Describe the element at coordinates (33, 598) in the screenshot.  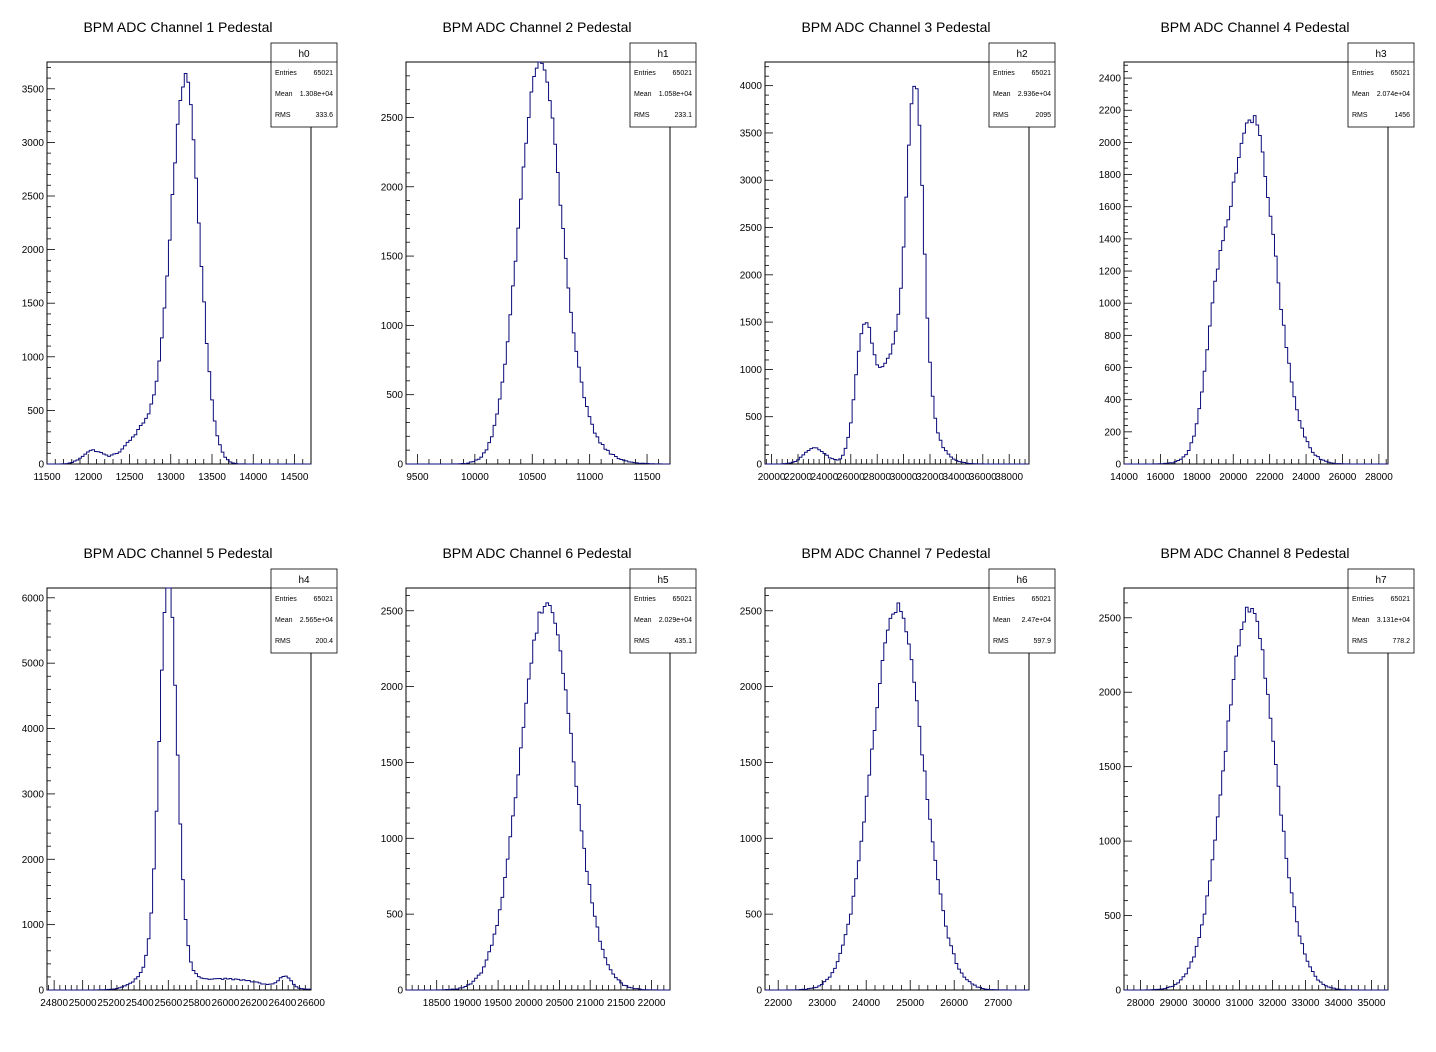
I see `y-tick-label: 6000` at that location.